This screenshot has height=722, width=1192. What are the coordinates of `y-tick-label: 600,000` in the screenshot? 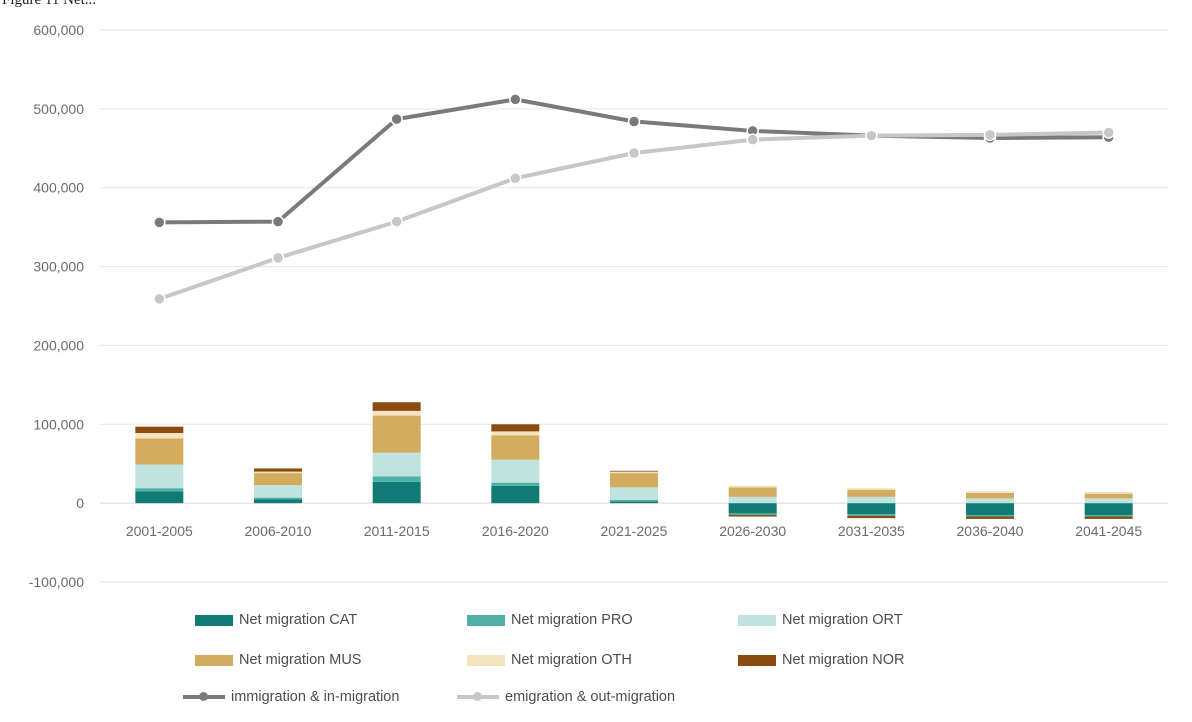 It's located at (58, 30).